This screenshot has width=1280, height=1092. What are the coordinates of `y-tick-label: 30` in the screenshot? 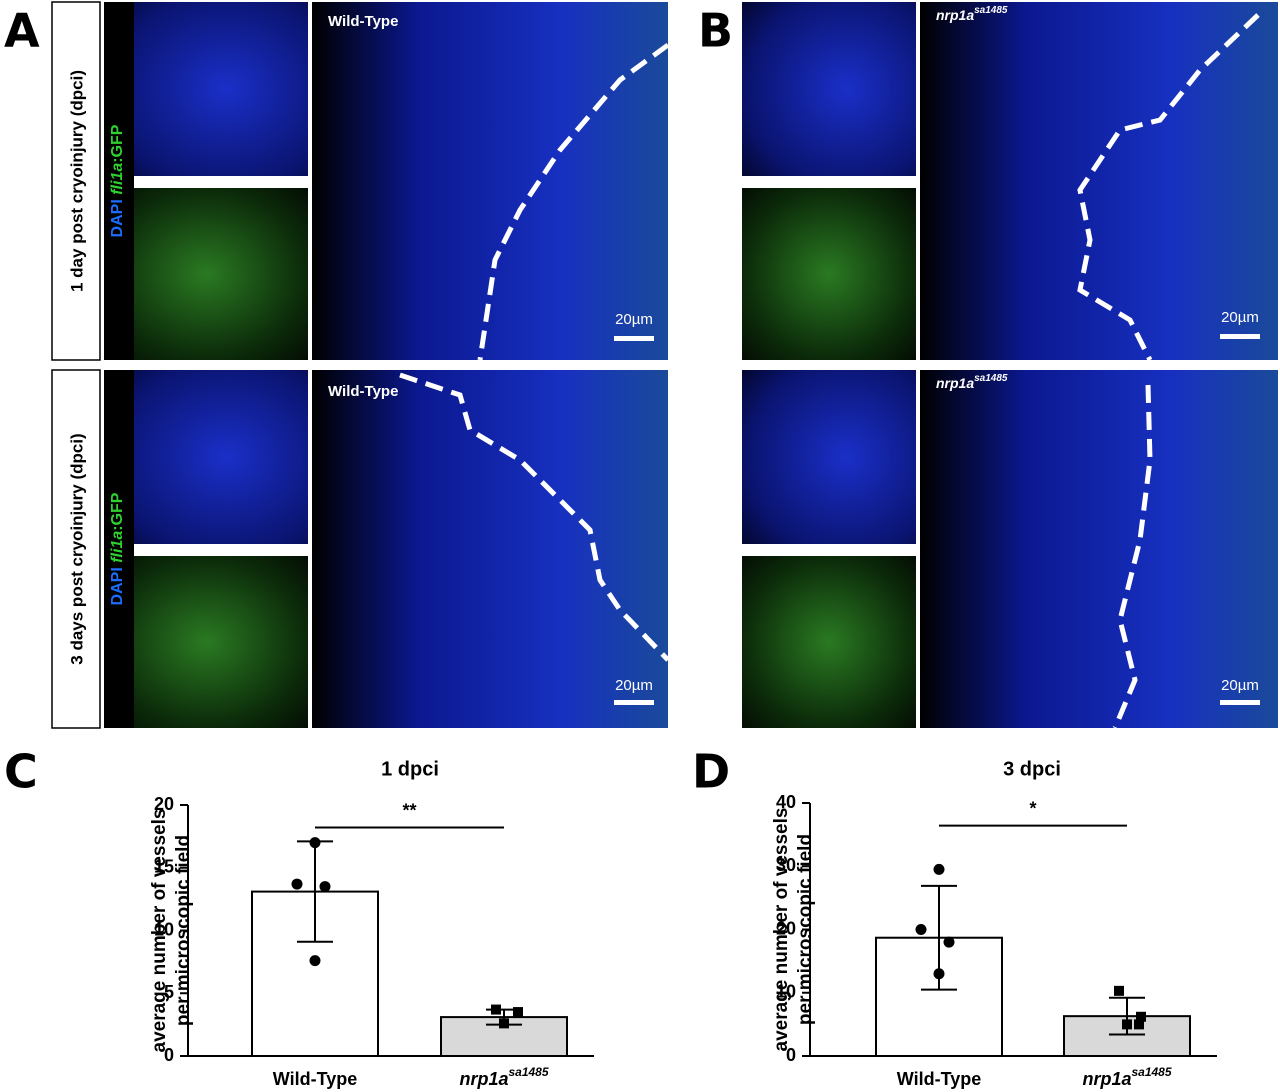 It's located at (786, 865).